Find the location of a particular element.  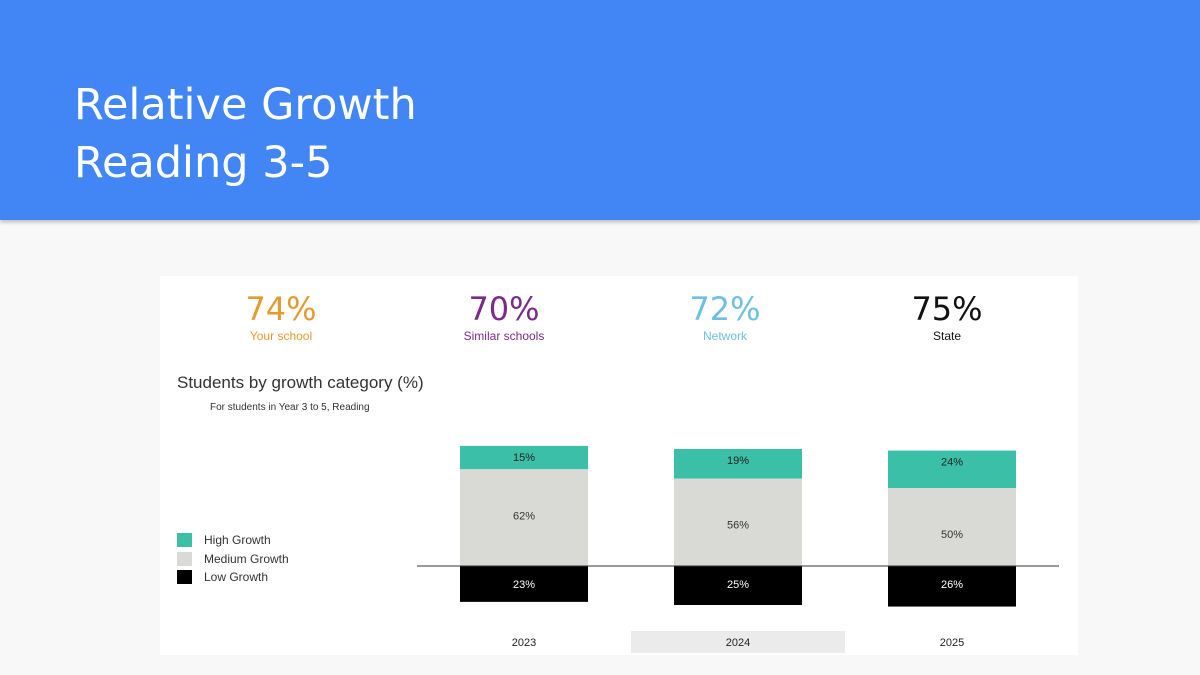

legend-item-high-growth: High Growth is located at coordinates (233, 540).